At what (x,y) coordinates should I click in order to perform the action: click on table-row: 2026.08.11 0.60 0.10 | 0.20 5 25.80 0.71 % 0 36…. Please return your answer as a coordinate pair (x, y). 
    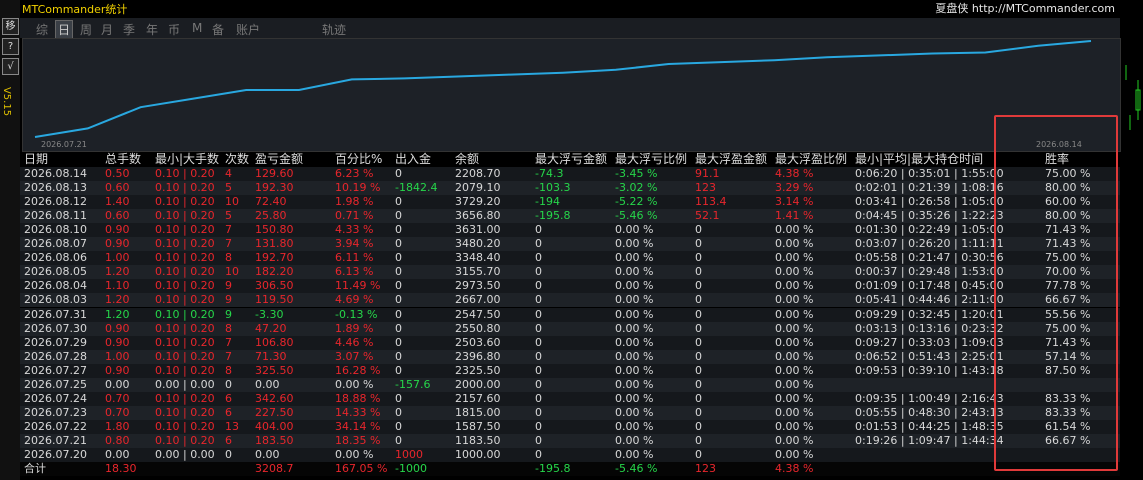
    Looking at the image, I should click on (570, 216).